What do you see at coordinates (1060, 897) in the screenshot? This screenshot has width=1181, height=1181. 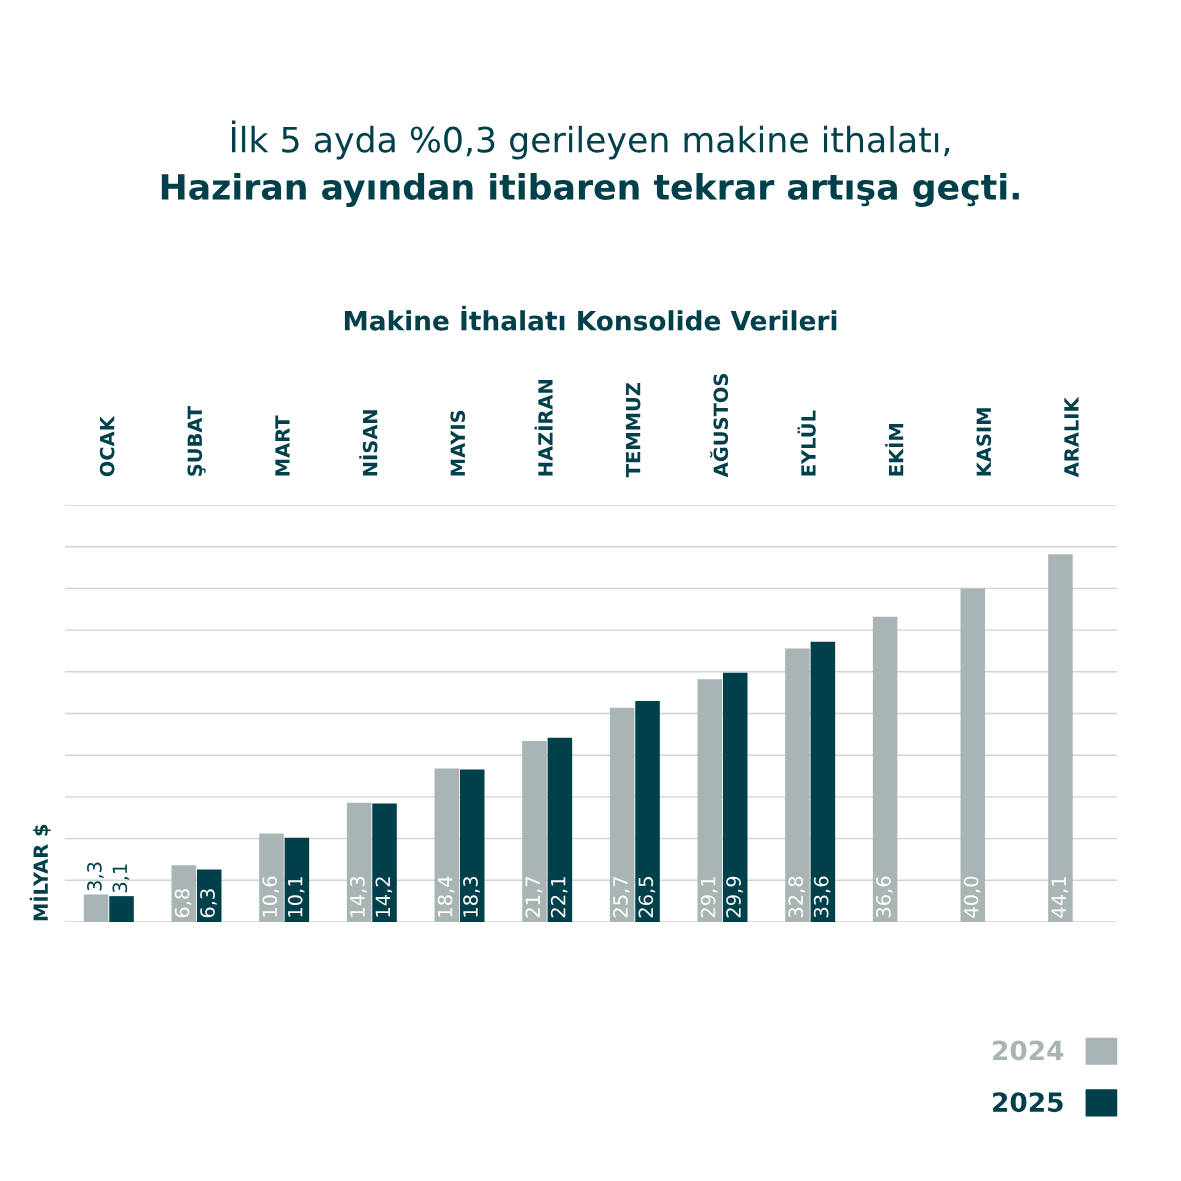 I see `data-label: 44,1` at bounding box center [1060, 897].